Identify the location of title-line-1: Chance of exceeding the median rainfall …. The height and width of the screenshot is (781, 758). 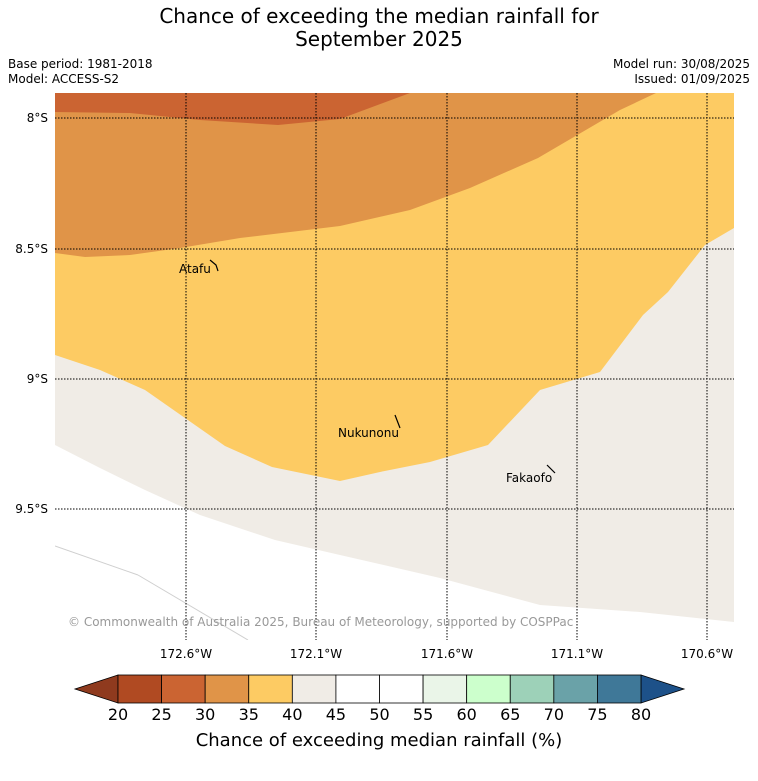
(379, 16).